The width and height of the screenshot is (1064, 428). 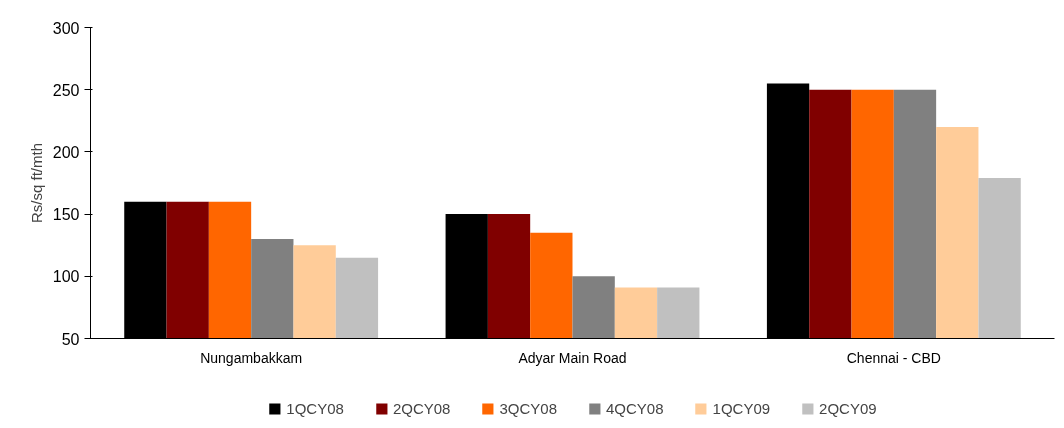 What do you see at coordinates (251, 357) in the screenshot?
I see `x-tick-label: Nungambakkam` at bounding box center [251, 357].